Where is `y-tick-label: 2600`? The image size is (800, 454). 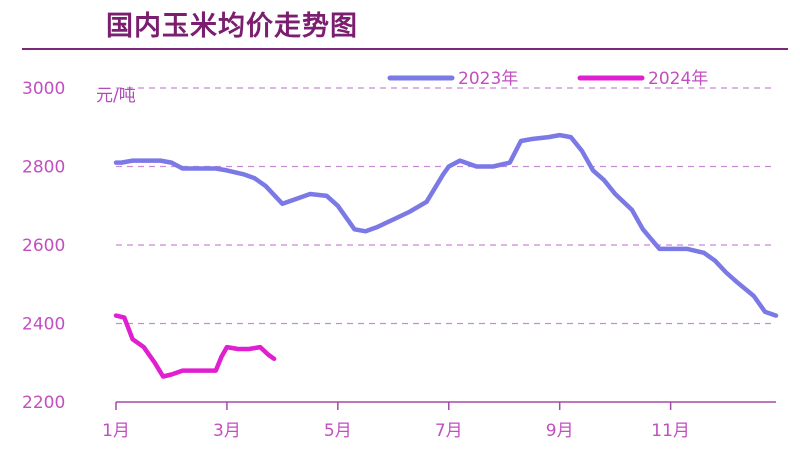
y-tick-label: 2600 is located at coordinates (43, 246).